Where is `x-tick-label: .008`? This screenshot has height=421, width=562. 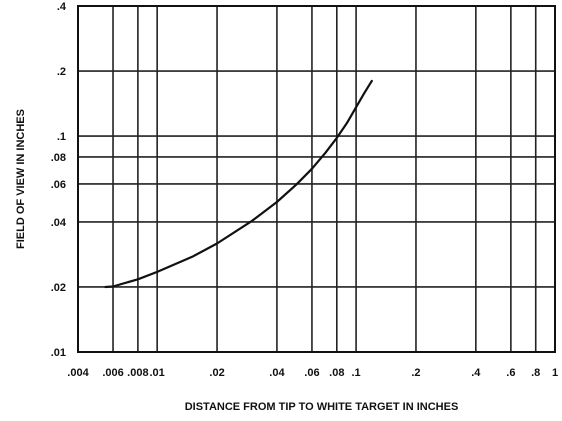
x-tick-label: .008 is located at coordinates (137, 373).